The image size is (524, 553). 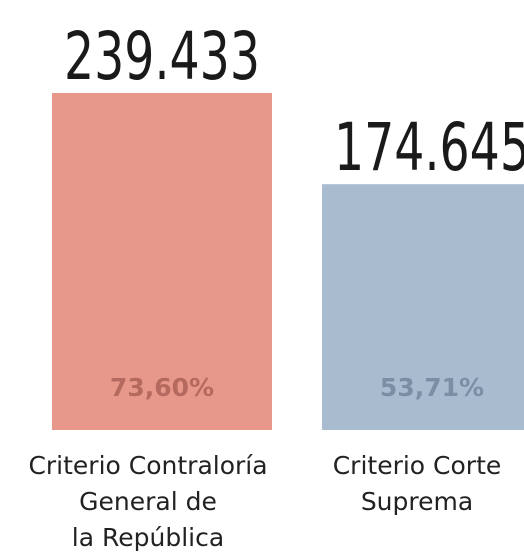 I want to click on value-label-0: 239.433, so click(x=162, y=56).